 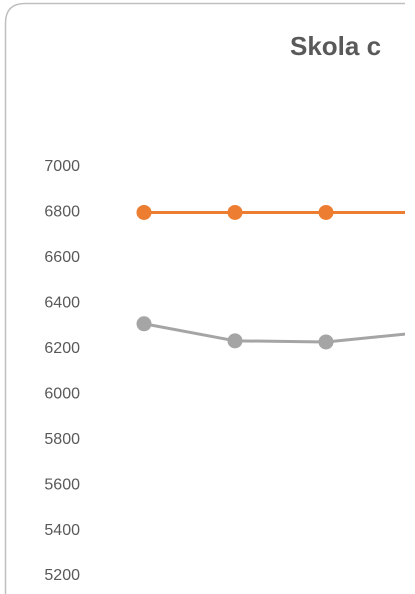 I want to click on y-tick-label: 5200, so click(x=62, y=575).